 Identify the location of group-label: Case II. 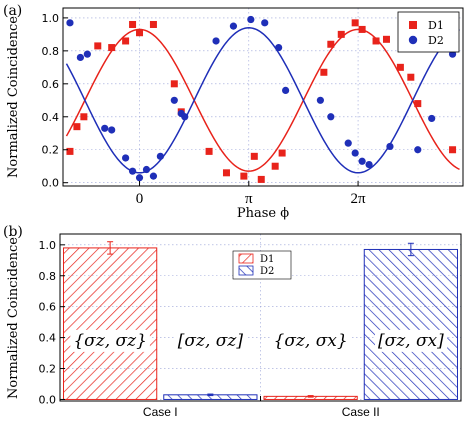
(361, 412).